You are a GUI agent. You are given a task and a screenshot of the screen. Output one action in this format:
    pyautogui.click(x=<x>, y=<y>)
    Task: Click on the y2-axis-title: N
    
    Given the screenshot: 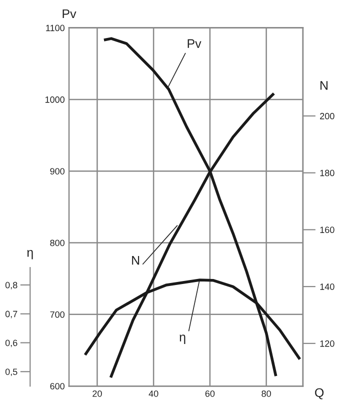 What is the action you would take?
    pyautogui.click(x=324, y=85)
    